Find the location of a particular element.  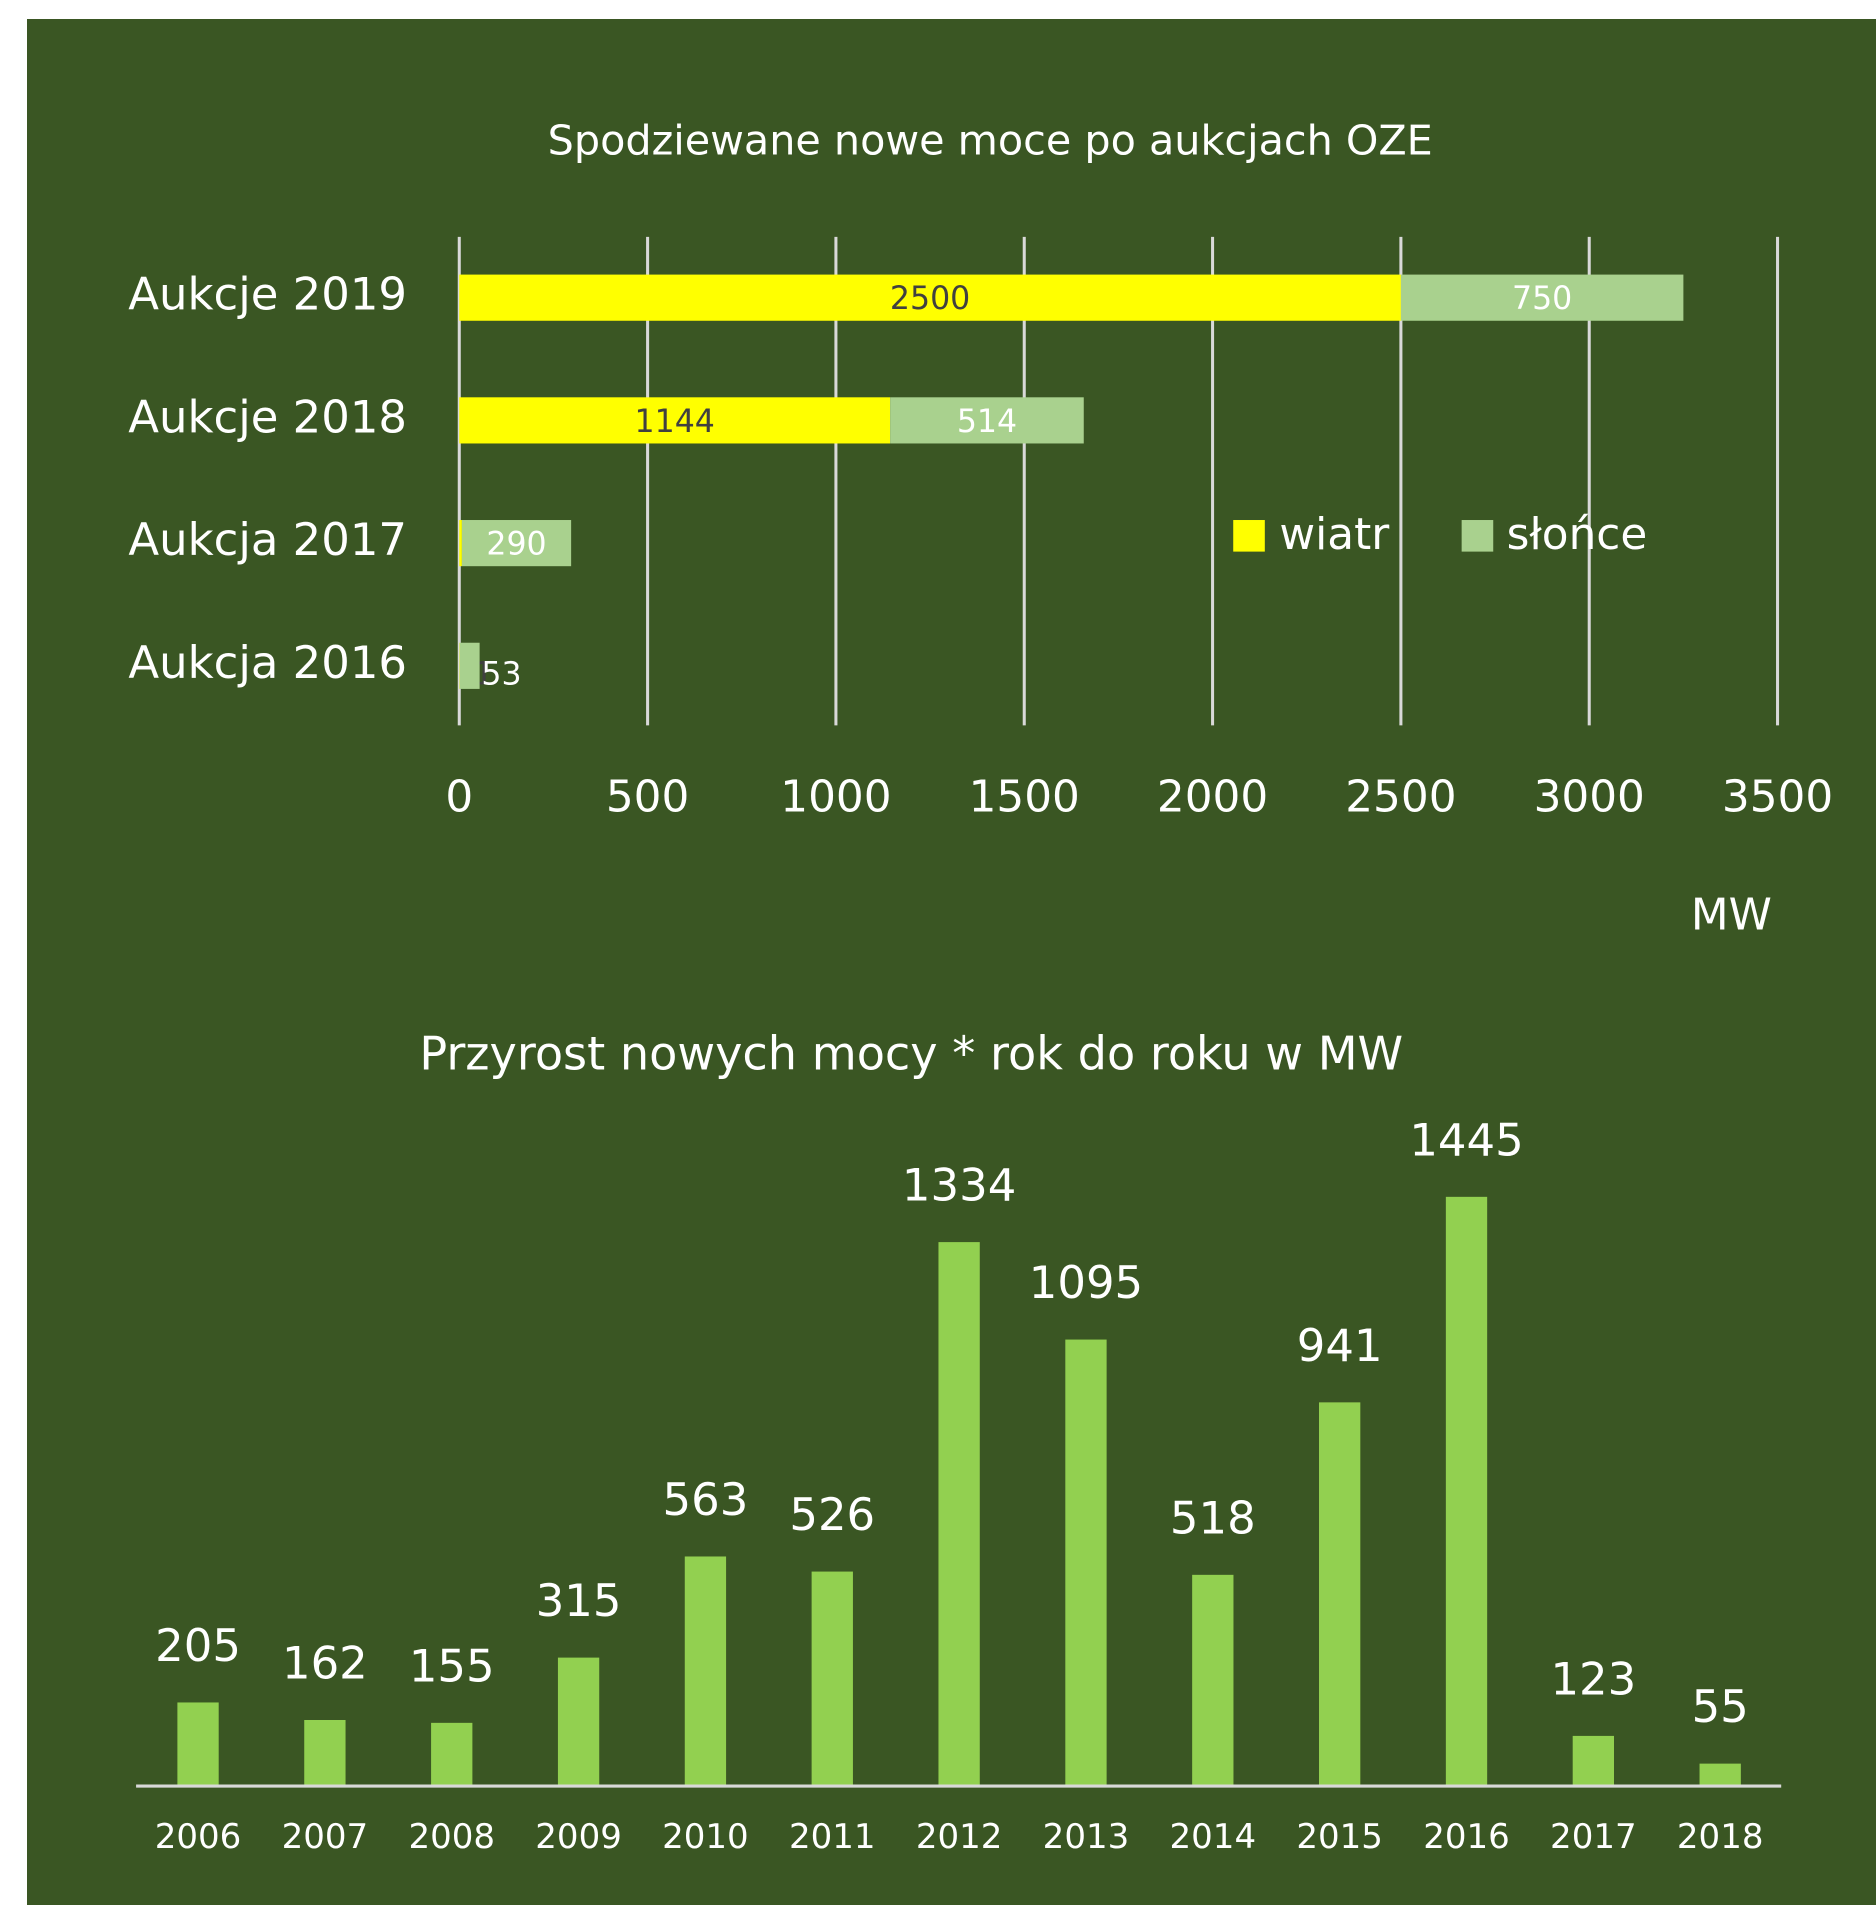

data-label: 55 is located at coordinates (1720, 1706).